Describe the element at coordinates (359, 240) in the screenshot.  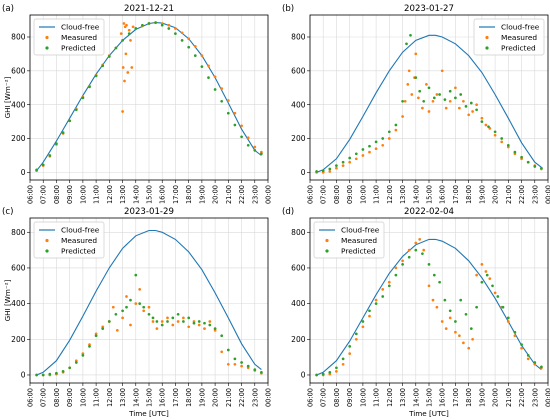
I see `legend-label: Measured` at that location.